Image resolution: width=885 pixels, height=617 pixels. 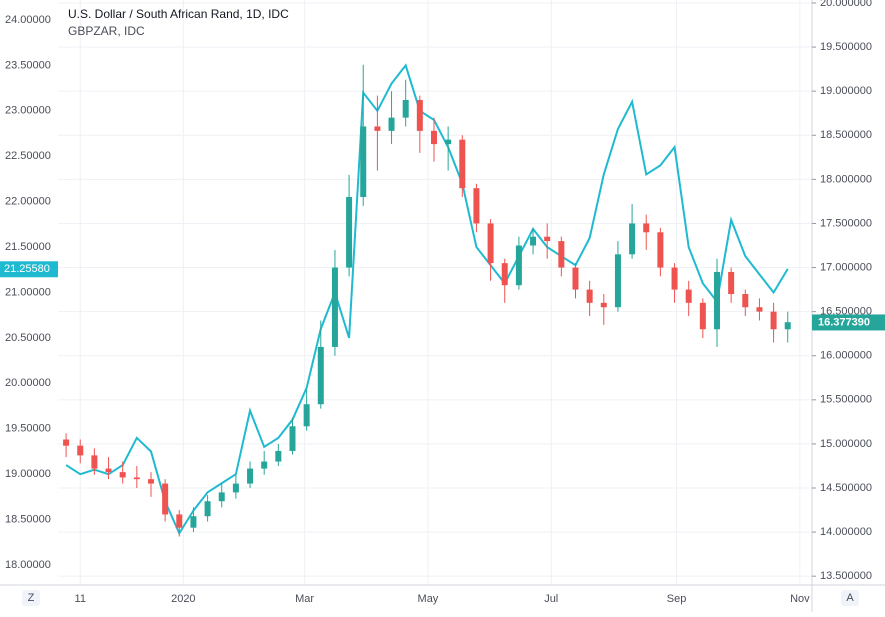 I want to click on x-tick-label: Nov, so click(x=800, y=599).